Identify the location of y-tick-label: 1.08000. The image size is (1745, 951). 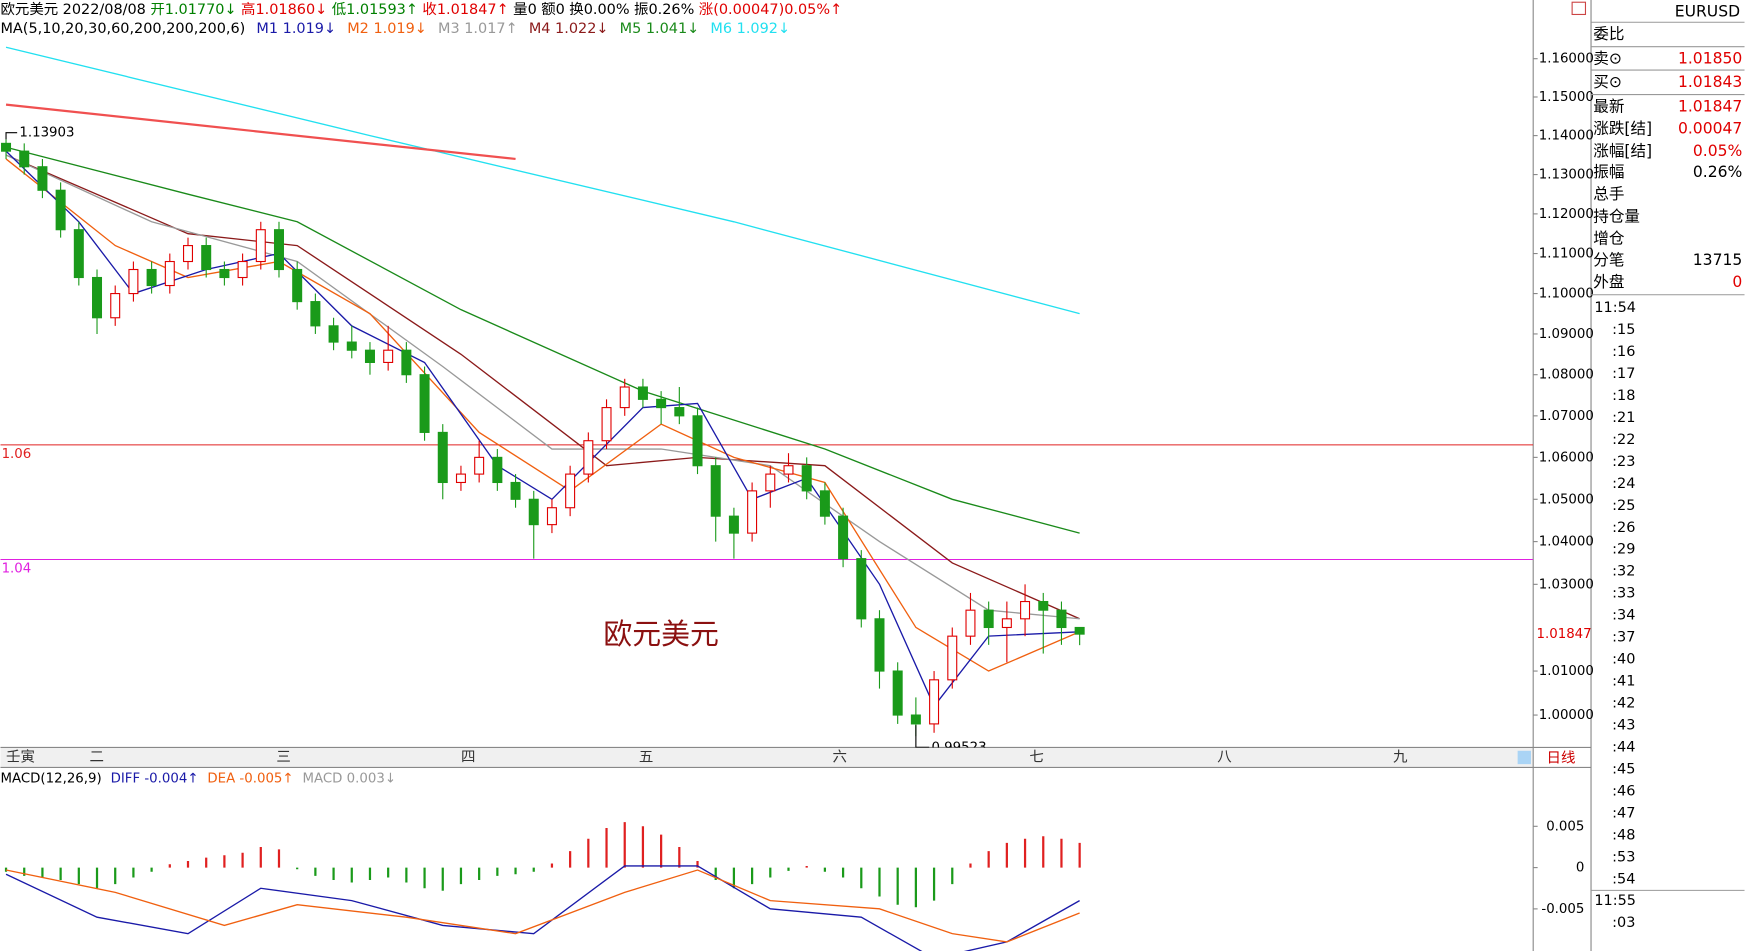
(1566, 375).